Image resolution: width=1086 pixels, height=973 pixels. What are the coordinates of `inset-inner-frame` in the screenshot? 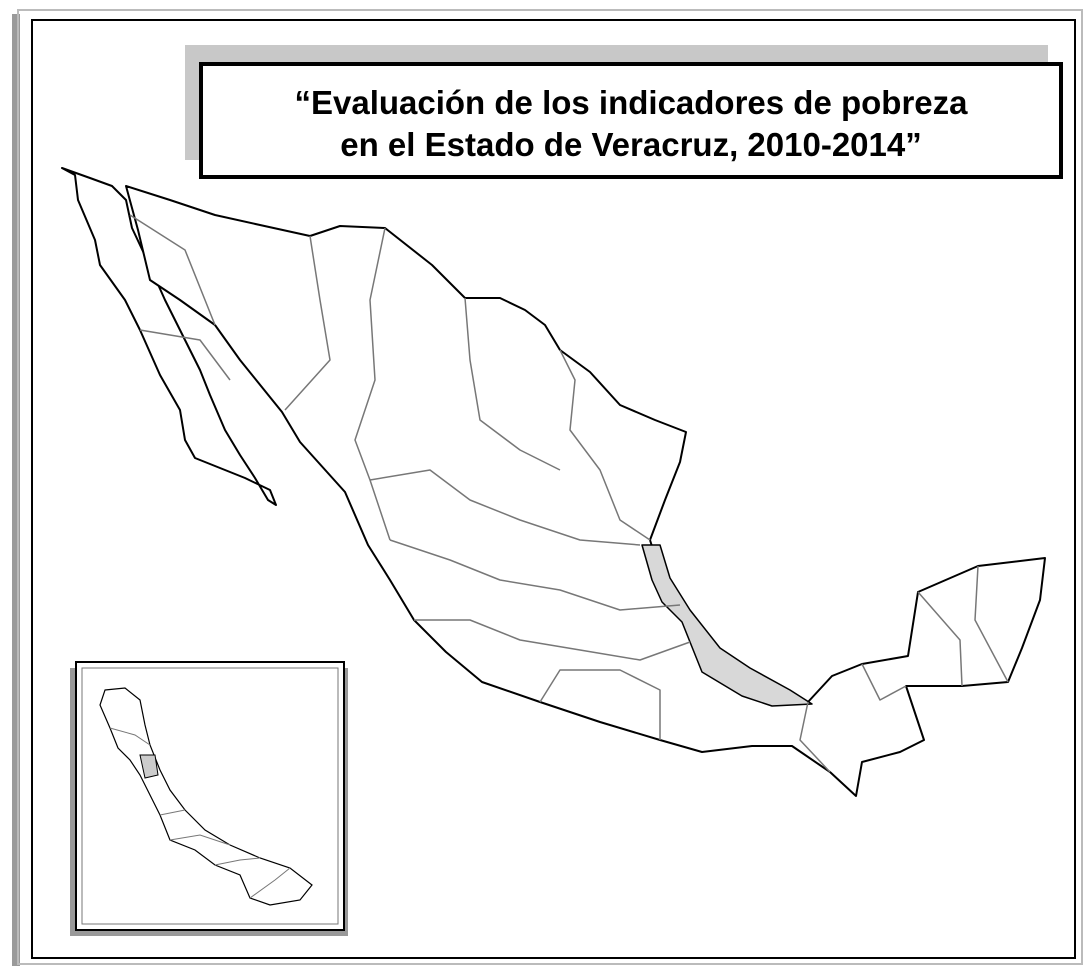 It's located at (210, 796).